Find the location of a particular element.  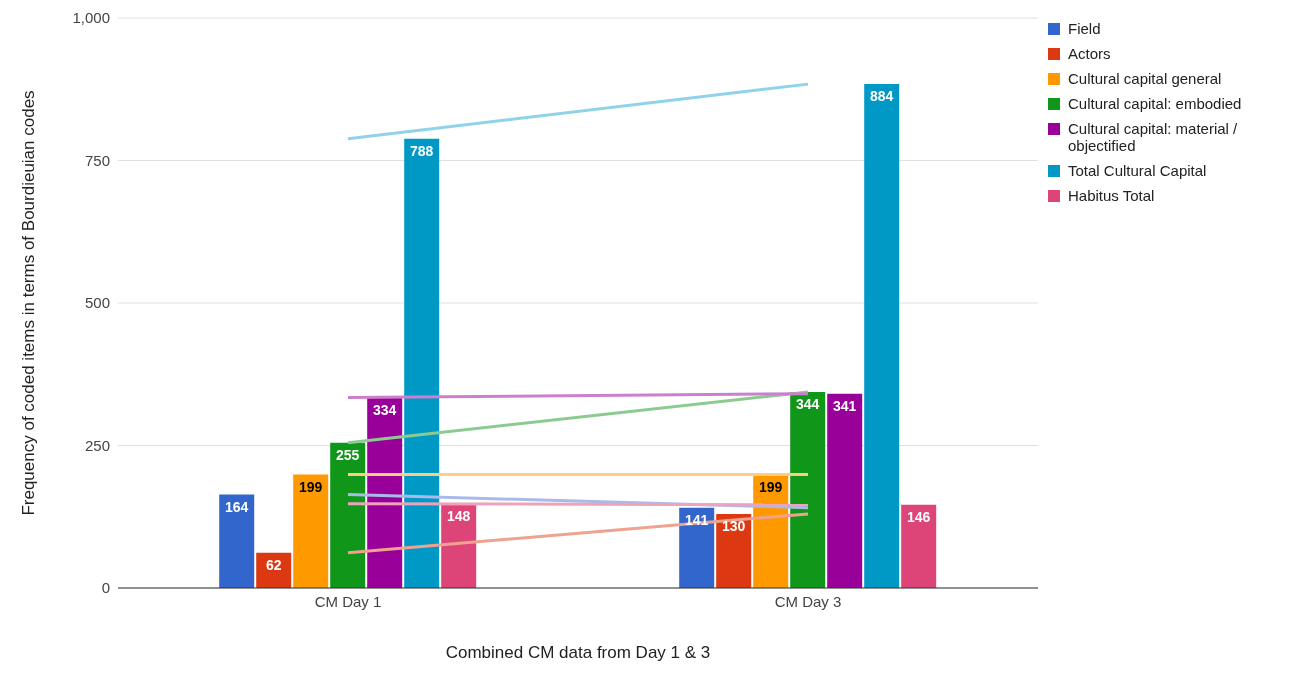

y-tick-label: 750 is located at coordinates (97, 160).